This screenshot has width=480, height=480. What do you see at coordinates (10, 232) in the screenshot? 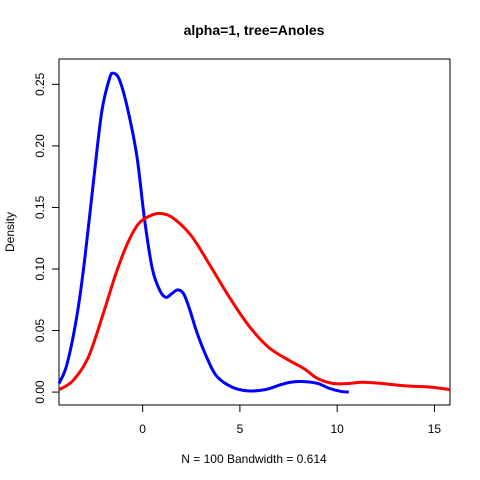
I see `y-axis-label: Density` at bounding box center [10, 232].